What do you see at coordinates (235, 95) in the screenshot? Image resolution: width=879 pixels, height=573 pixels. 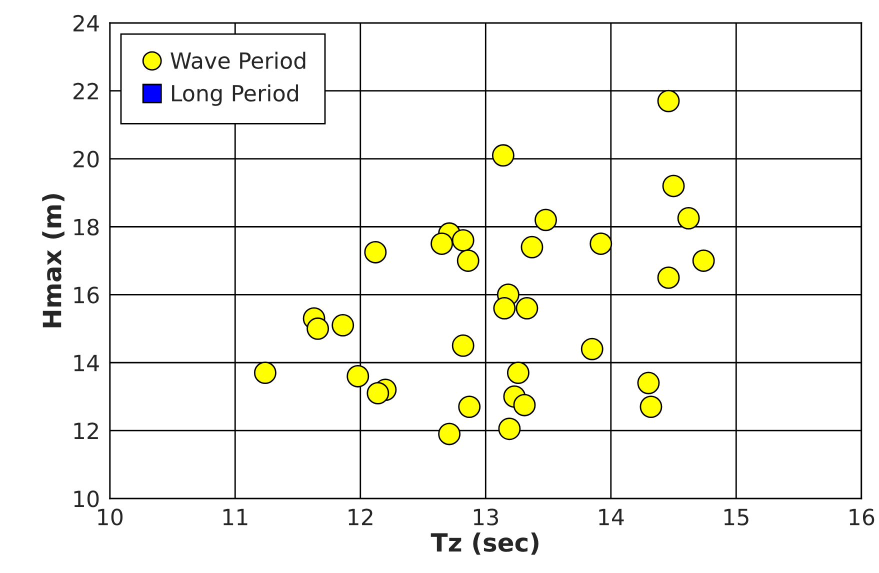 I see `legend-label: Long Period` at bounding box center [235, 95].